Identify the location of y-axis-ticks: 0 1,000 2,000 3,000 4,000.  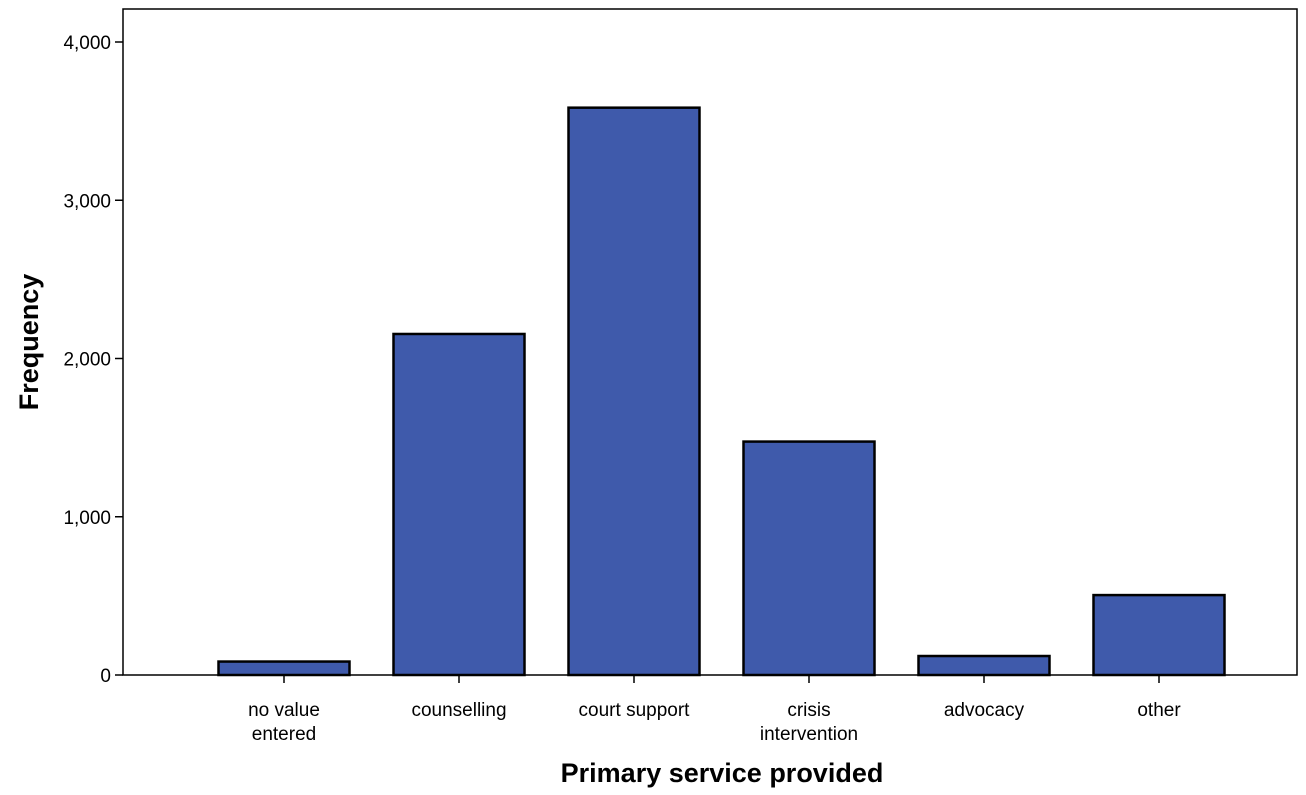
(93, 360).